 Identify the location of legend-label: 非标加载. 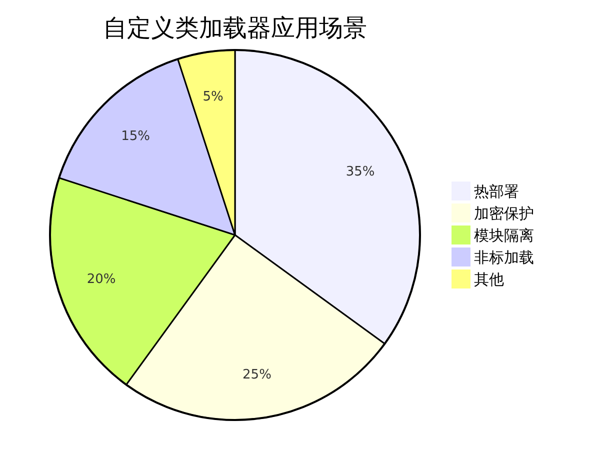
(504, 257).